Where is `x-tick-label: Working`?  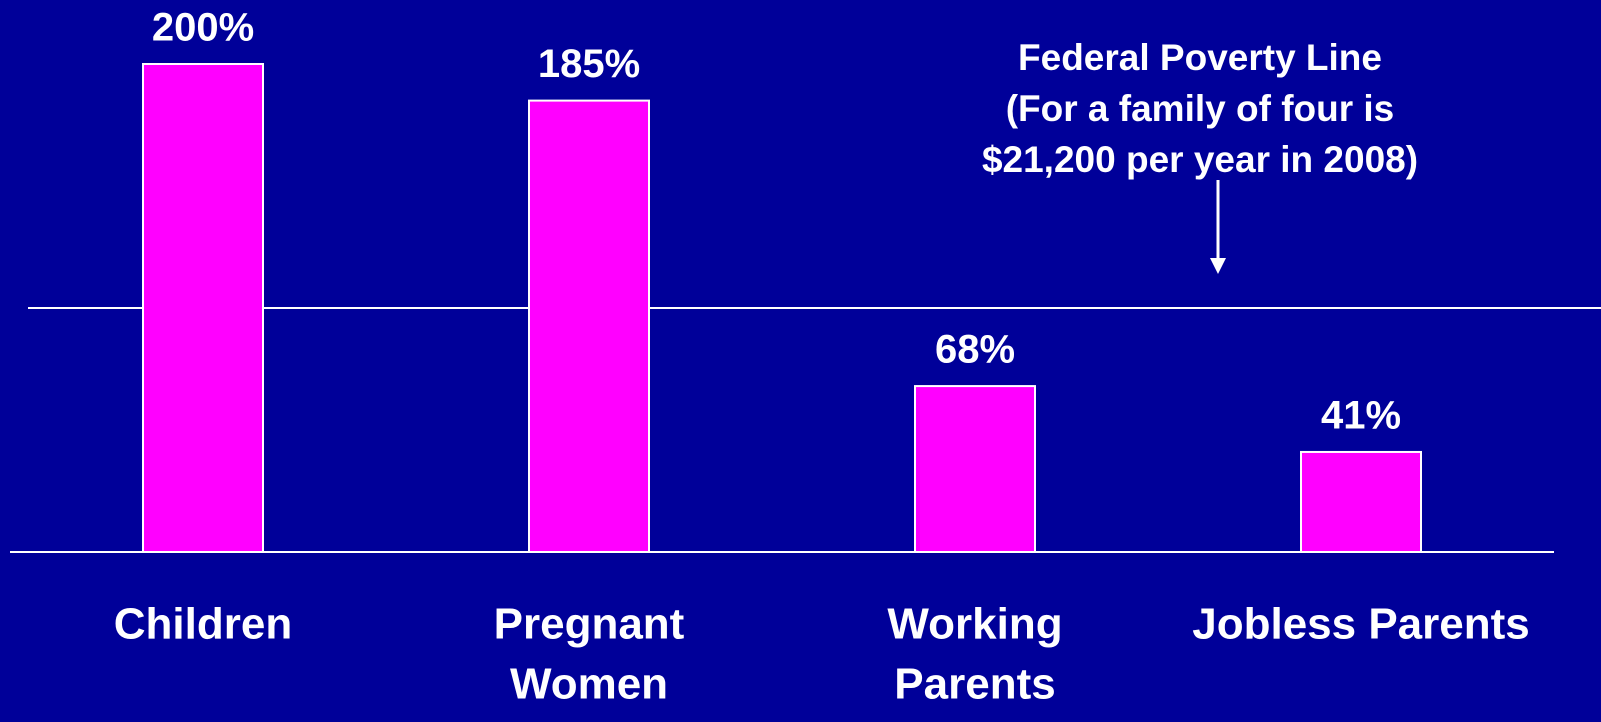
x-tick-label: Working is located at coordinates (974, 624).